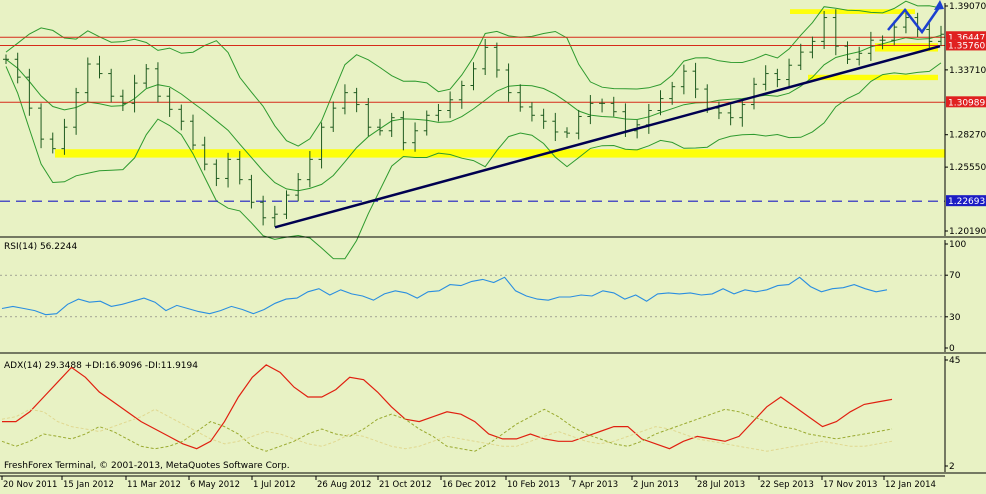 The image size is (986, 494). What do you see at coordinates (955, 297) in the screenshot?
I see `rsi-axis: 100 70 30 0` at bounding box center [955, 297].